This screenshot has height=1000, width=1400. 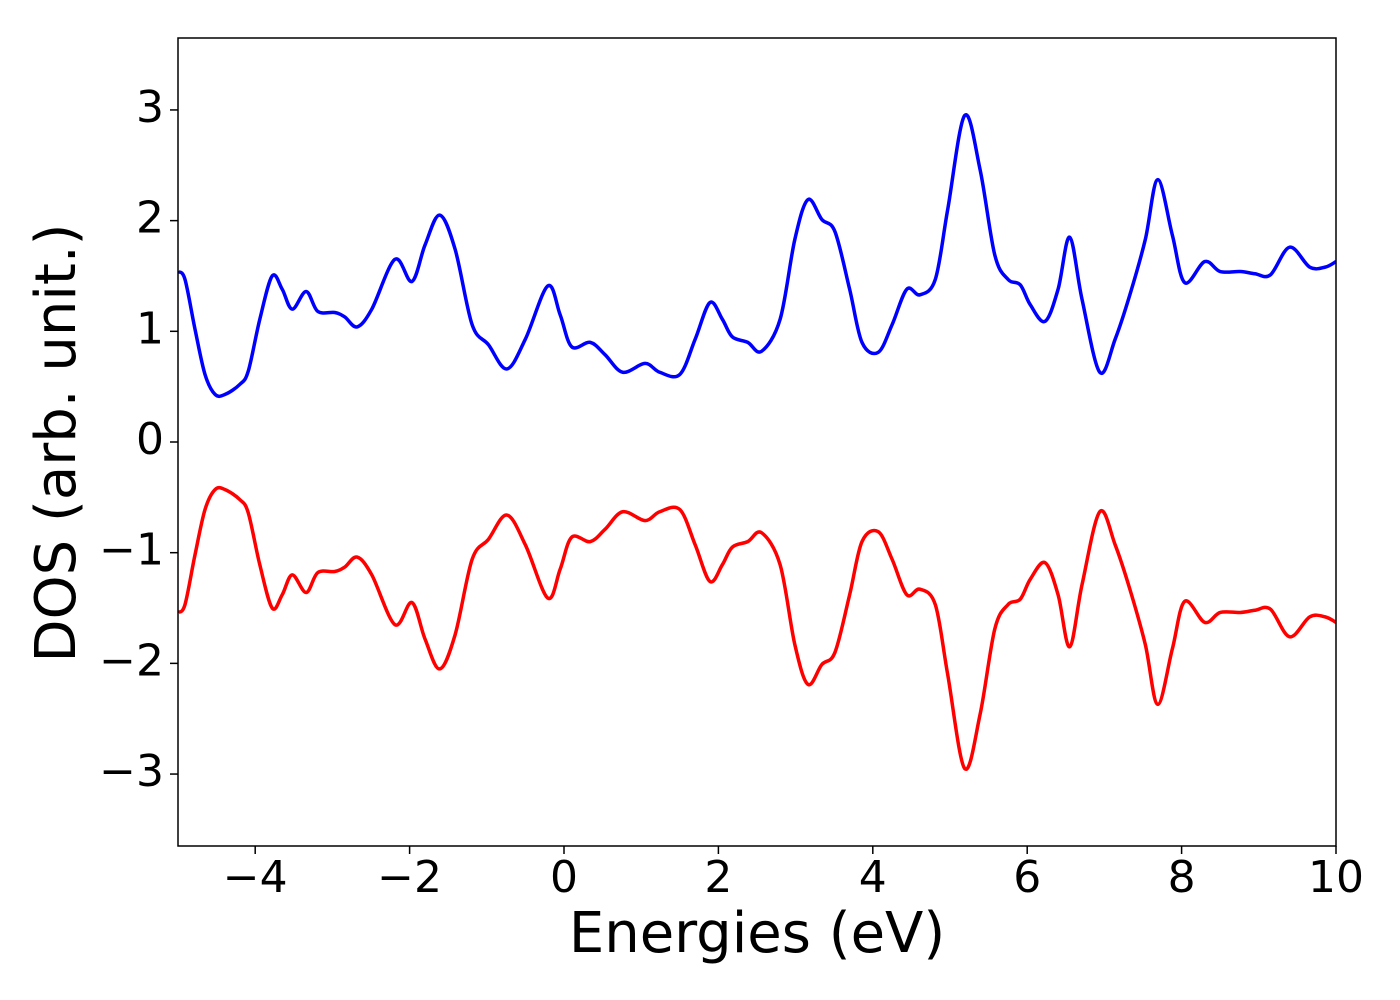 What do you see at coordinates (564, 877) in the screenshot?
I see `x-tick-label: 0` at bounding box center [564, 877].